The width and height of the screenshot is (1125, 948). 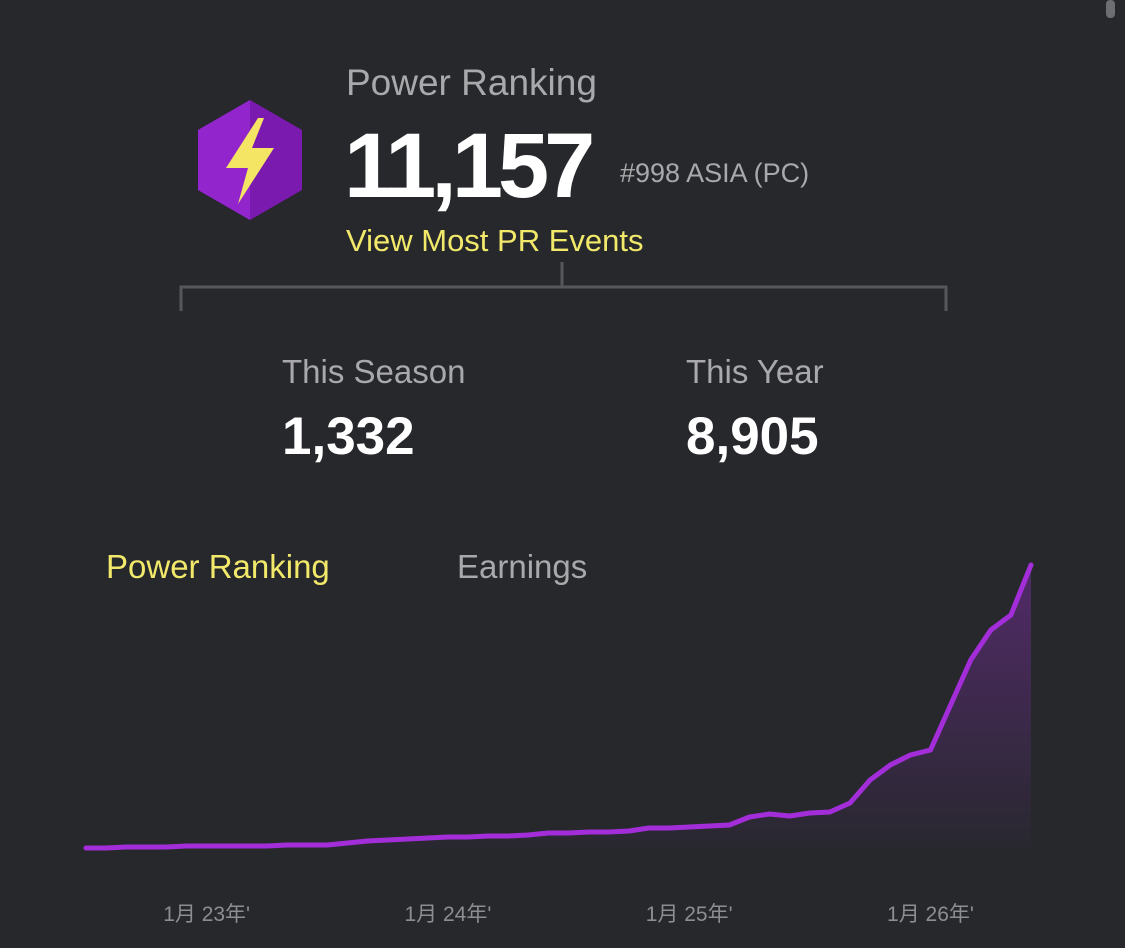 I want to click on pr-events-link: View Most PR Events, so click(x=494, y=240).